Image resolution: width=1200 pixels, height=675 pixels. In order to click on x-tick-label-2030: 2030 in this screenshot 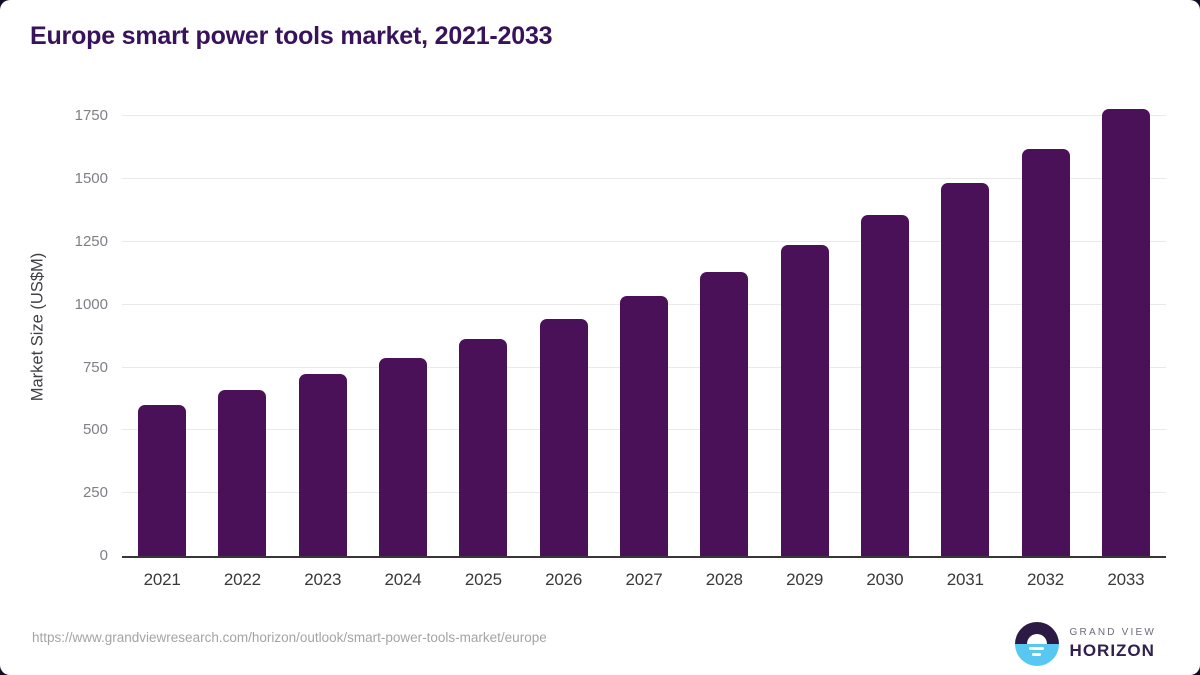, I will do `click(885, 579)`.